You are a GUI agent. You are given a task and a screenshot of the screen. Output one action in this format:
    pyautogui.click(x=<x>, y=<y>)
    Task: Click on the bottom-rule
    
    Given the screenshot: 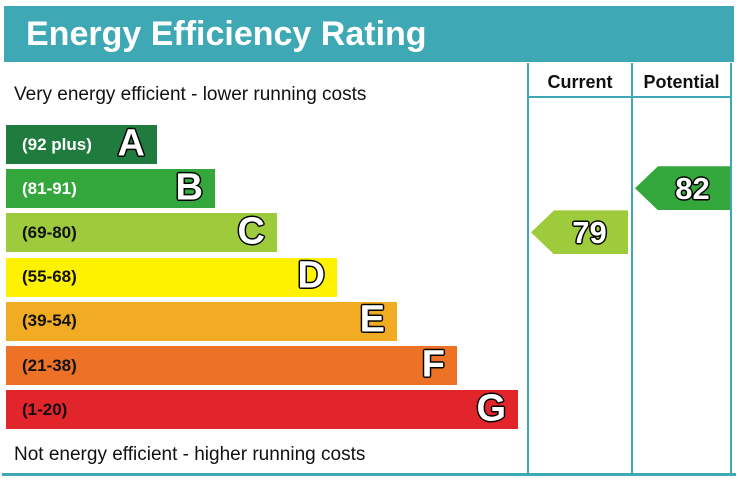 What is the action you would take?
    pyautogui.click(x=369, y=474)
    